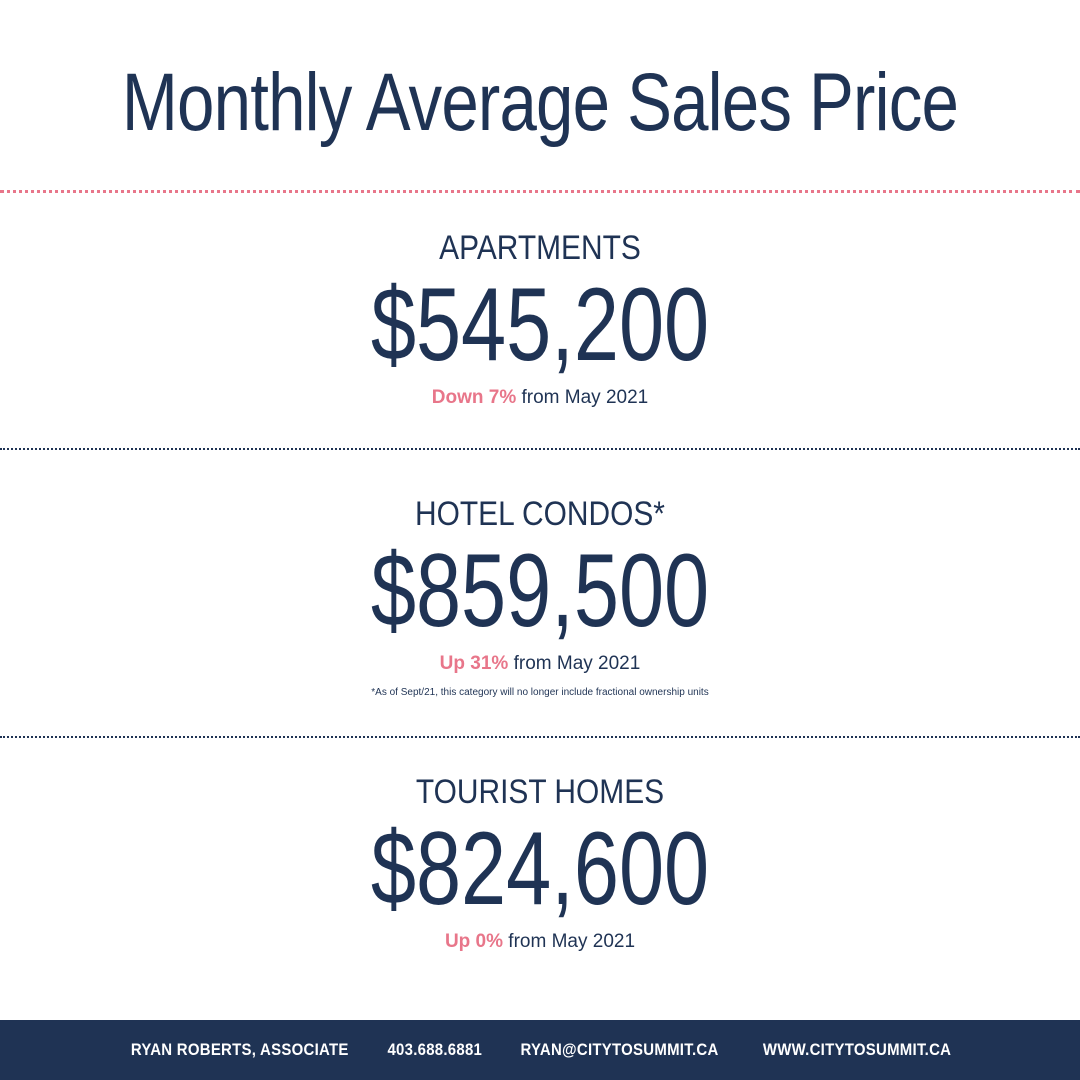 The image size is (1080, 1080). What do you see at coordinates (474, 941) in the screenshot?
I see `change-highlight: Up 0%` at bounding box center [474, 941].